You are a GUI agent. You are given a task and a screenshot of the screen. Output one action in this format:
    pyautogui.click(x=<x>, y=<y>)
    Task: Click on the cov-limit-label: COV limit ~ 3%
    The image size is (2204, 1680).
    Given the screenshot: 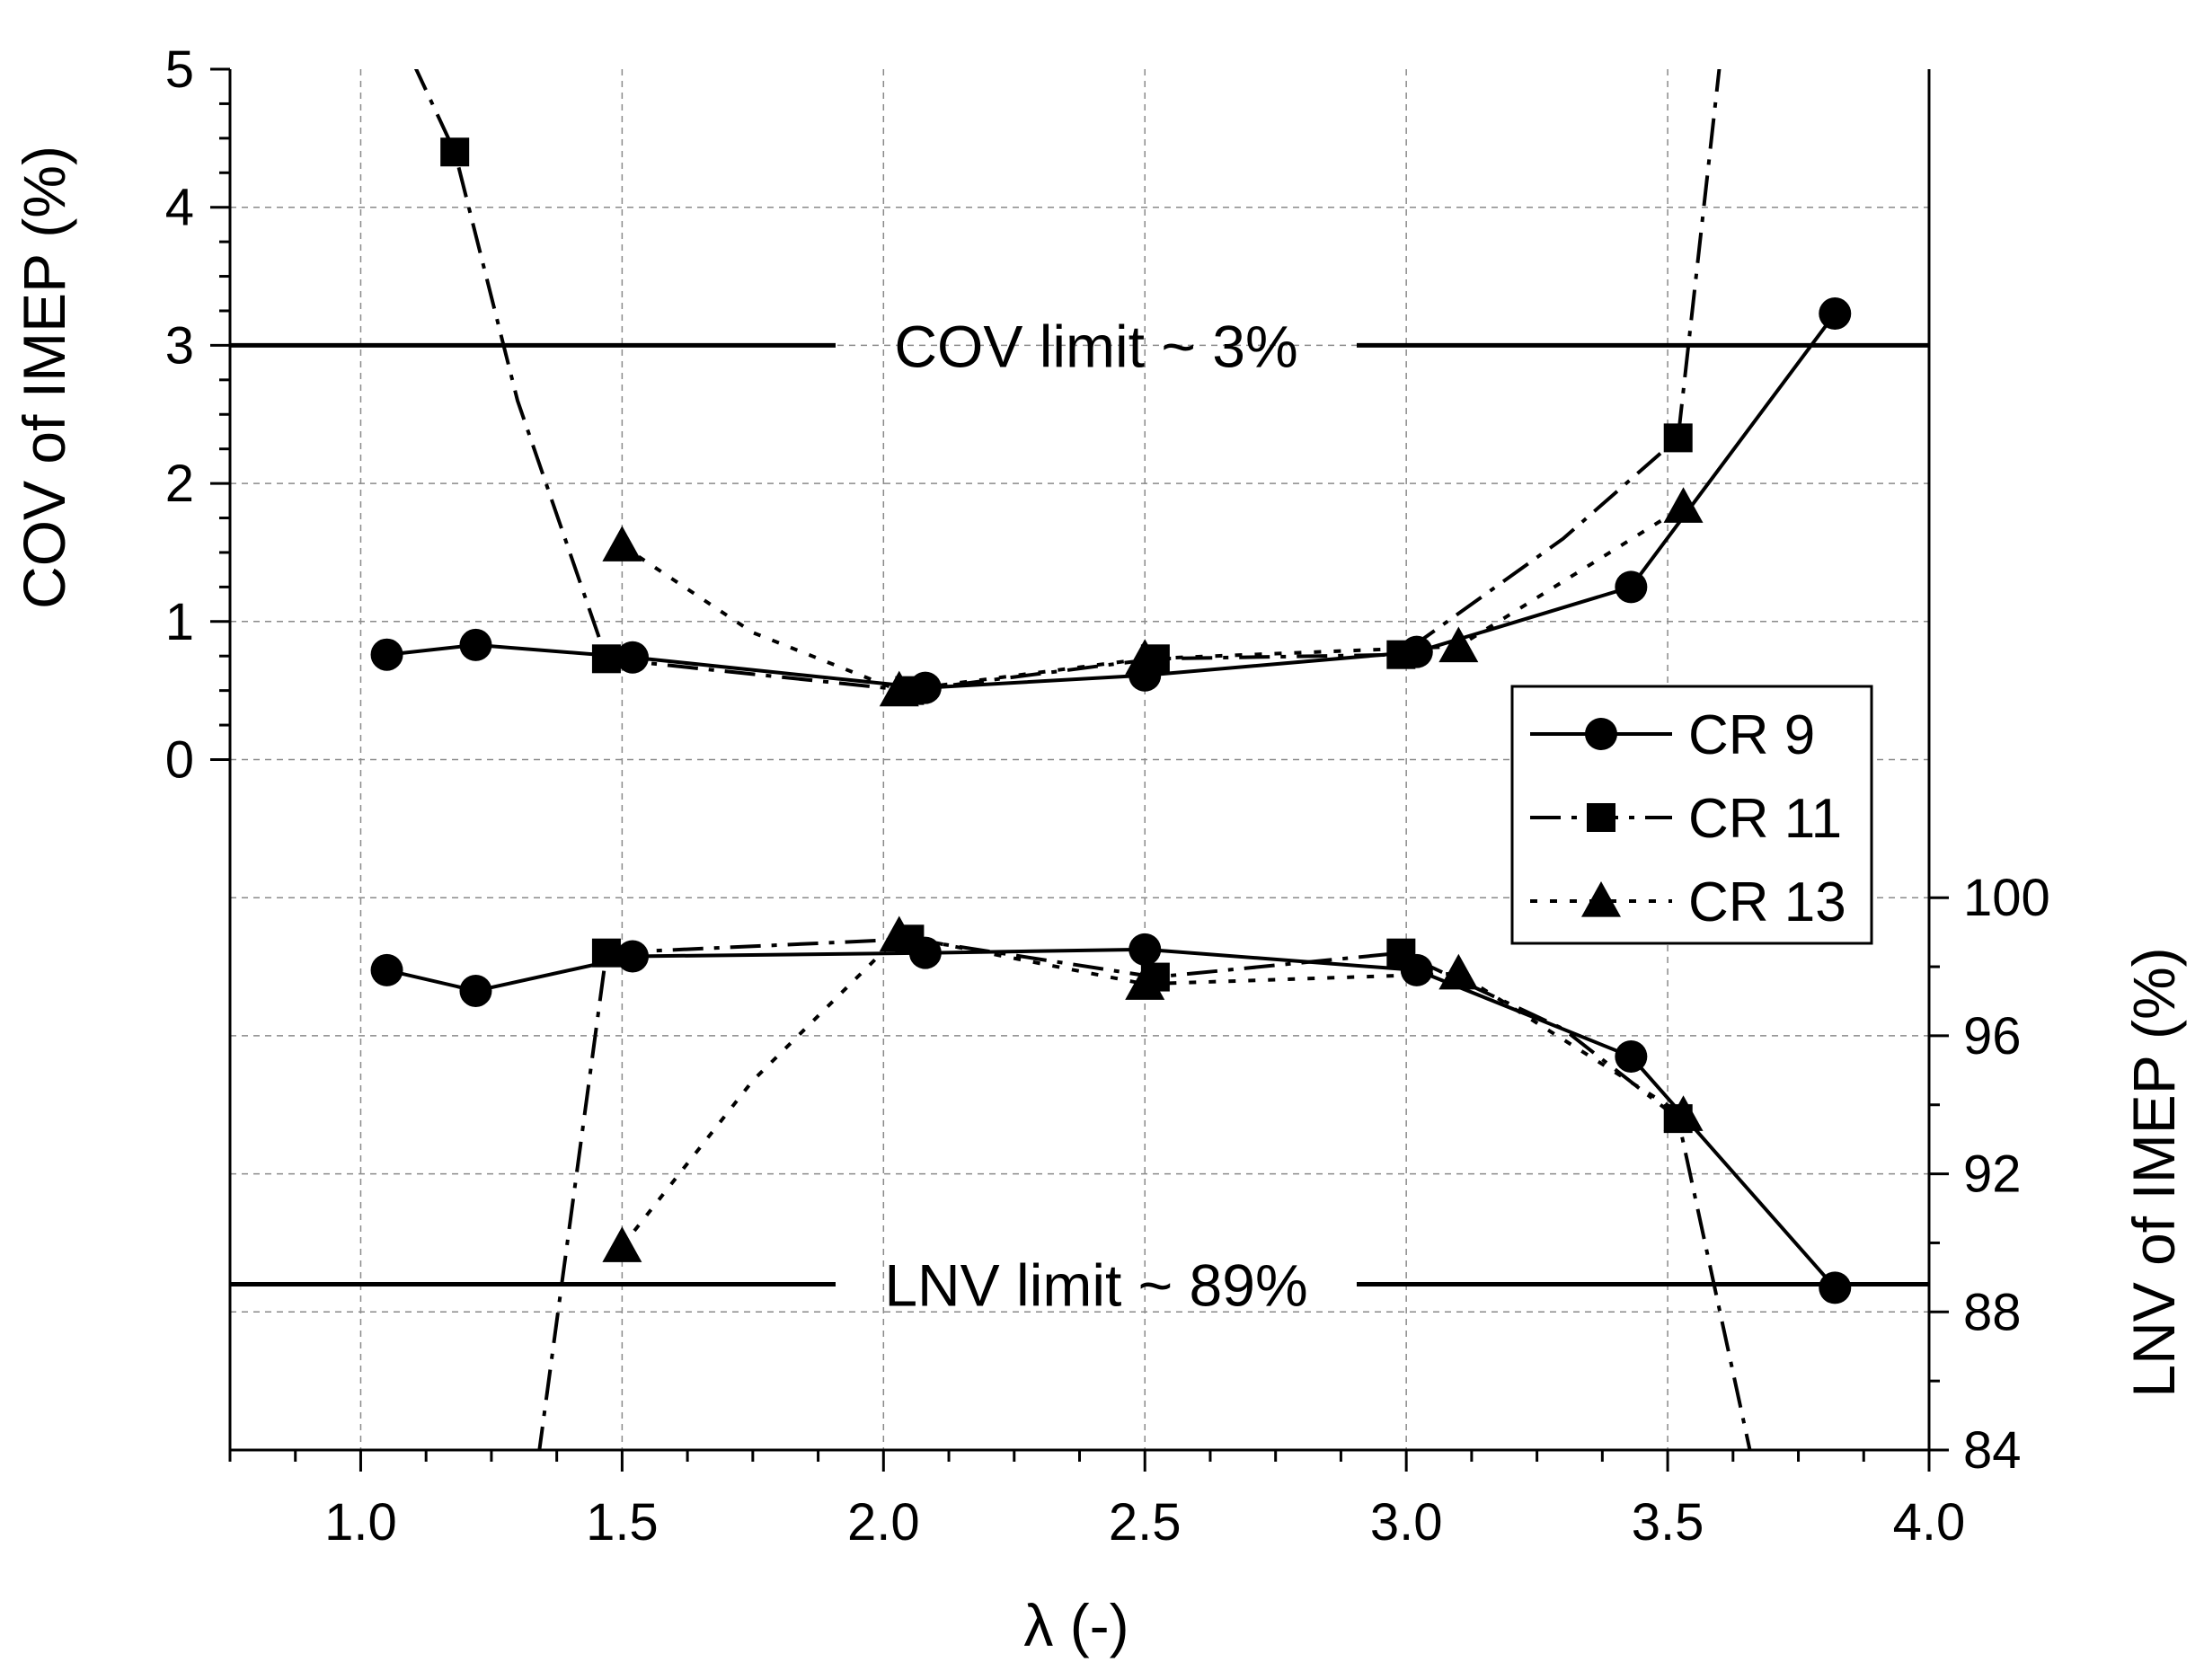 What is the action you would take?
    pyautogui.click(x=1095, y=346)
    